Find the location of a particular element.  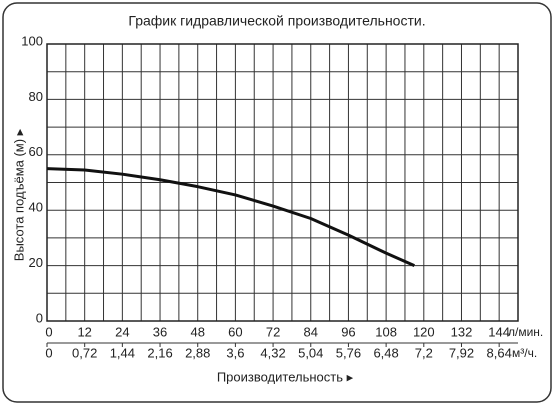

x-tick-label: 144 is located at coordinates (499, 331).